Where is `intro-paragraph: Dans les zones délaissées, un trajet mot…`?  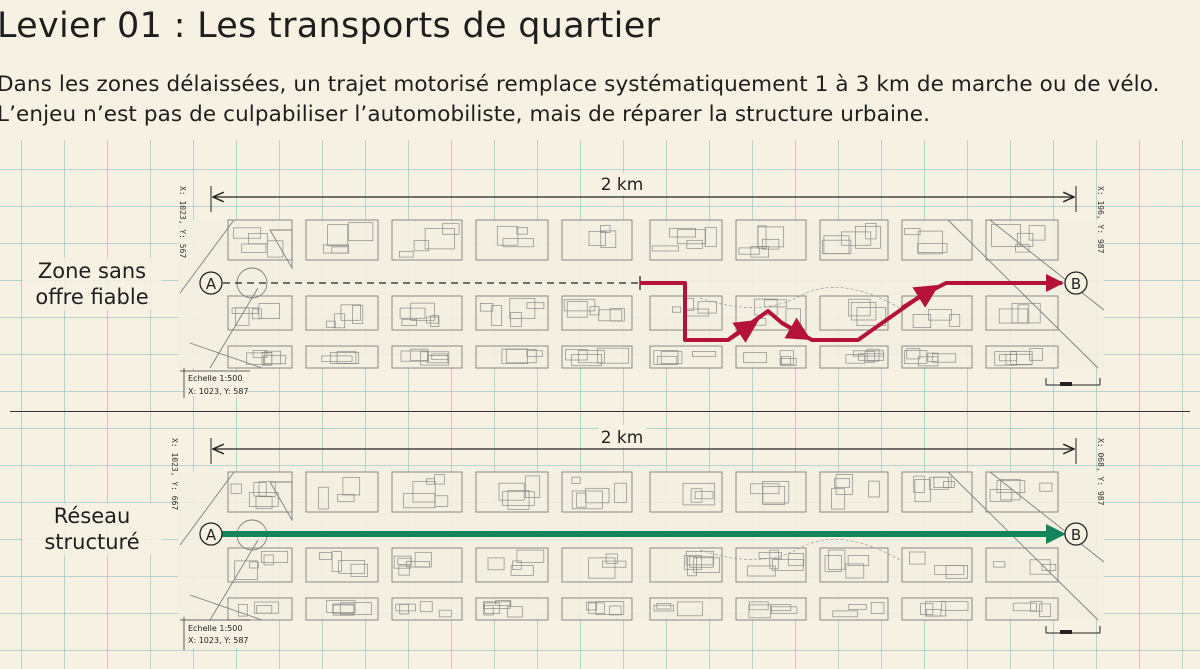
intro-paragraph: Dans les zones délaissées, un trajet mot… is located at coordinates (580, 99).